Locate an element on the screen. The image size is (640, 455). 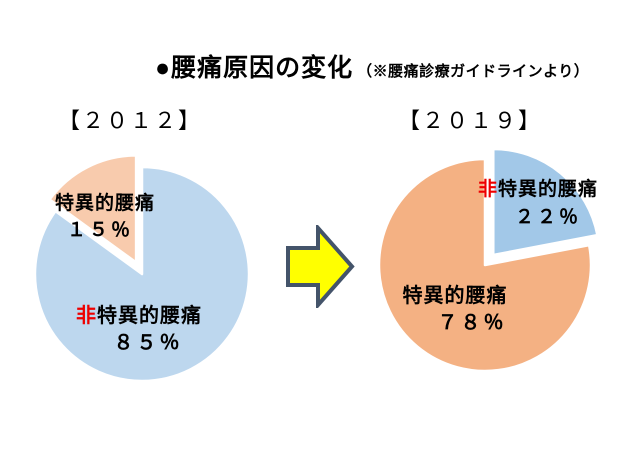
slice-label-2019-nonspecific: 非特異的腰痛 is located at coordinates (538, 187).